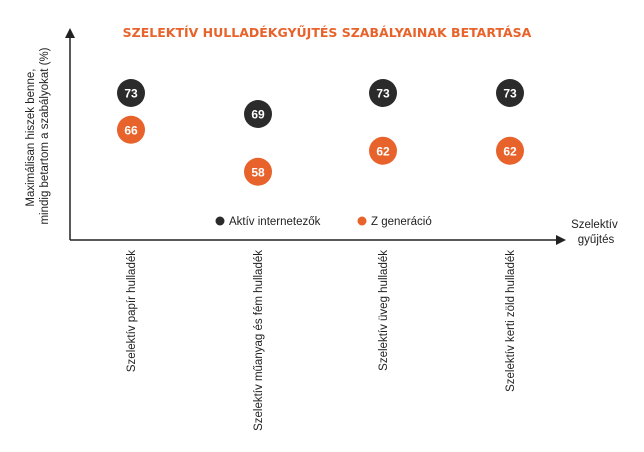 The height and width of the screenshot is (452, 644). I want to click on data-point-z-generacio: 58, so click(258, 171).